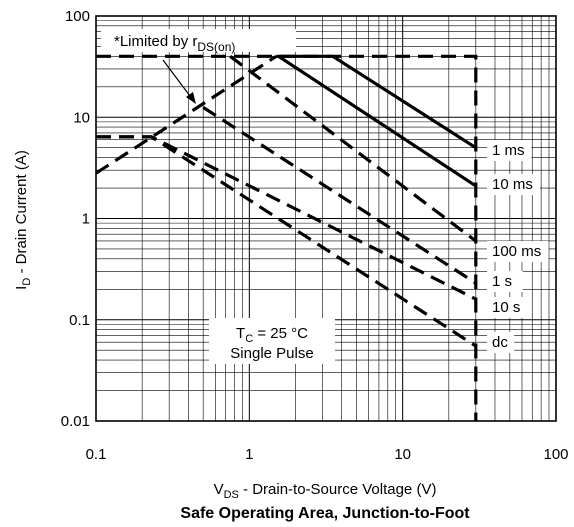 The width and height of the screenshot is (574, 527). What do you see at coordinates (23, 220) in the screenshot?
I see `y-axis-label: ID - Drain Current (A)` at bounding box center [23, 220].